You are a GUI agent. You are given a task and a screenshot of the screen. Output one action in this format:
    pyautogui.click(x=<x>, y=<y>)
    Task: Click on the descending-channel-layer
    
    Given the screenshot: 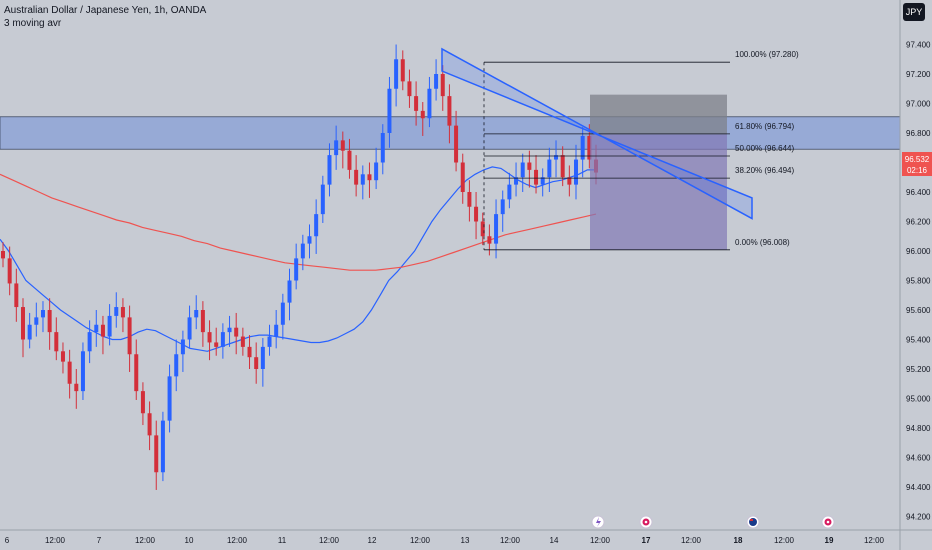 What is the action you would take?
    pyautogui.click(x=597, y=133)
    